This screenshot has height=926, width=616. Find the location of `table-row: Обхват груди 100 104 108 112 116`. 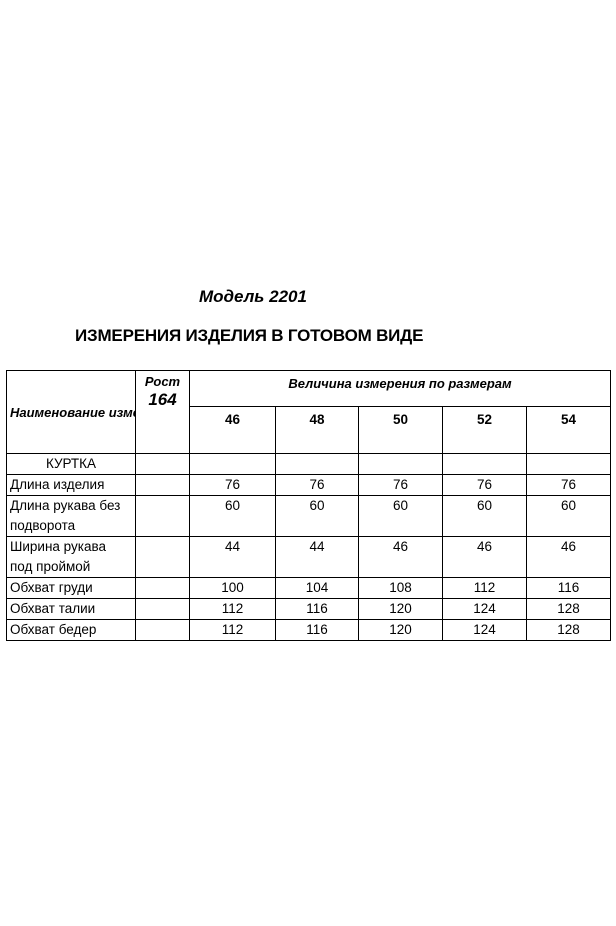

table-row: Обхват груди 100 104 108 112 116 is located at coordinates (309, 588).